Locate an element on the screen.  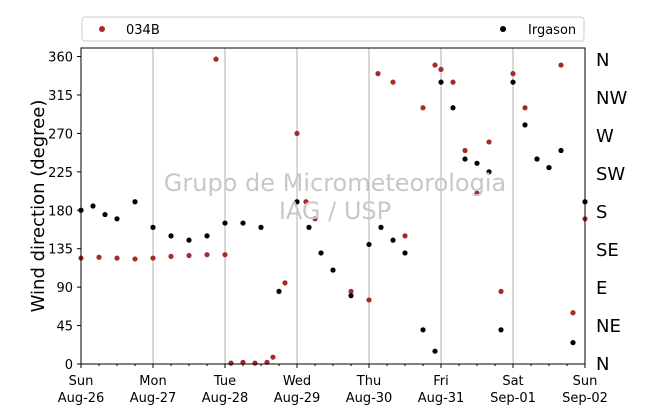
x-tick-date-label: Sep-02 is located at coordinates (585, 398).